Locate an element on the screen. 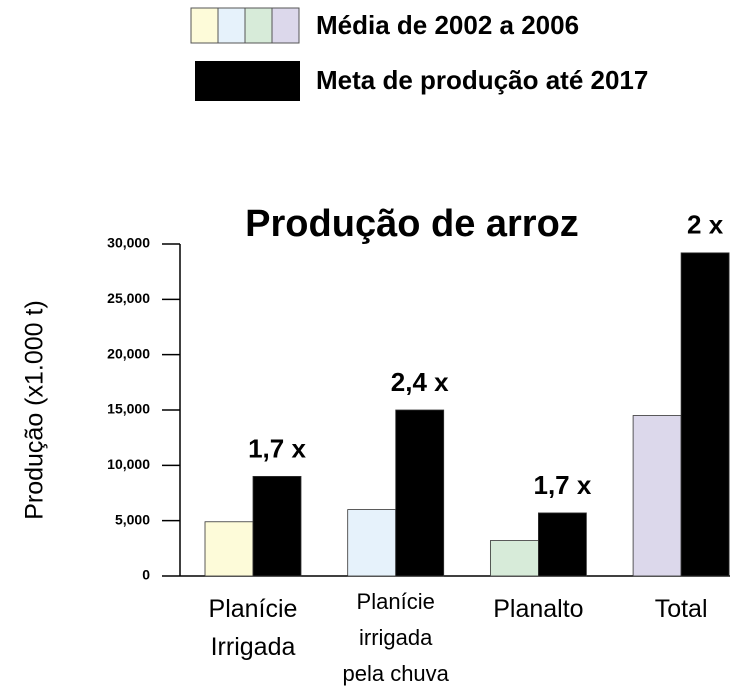  annotation: 2,4 x is located at coordinates (420, 382).